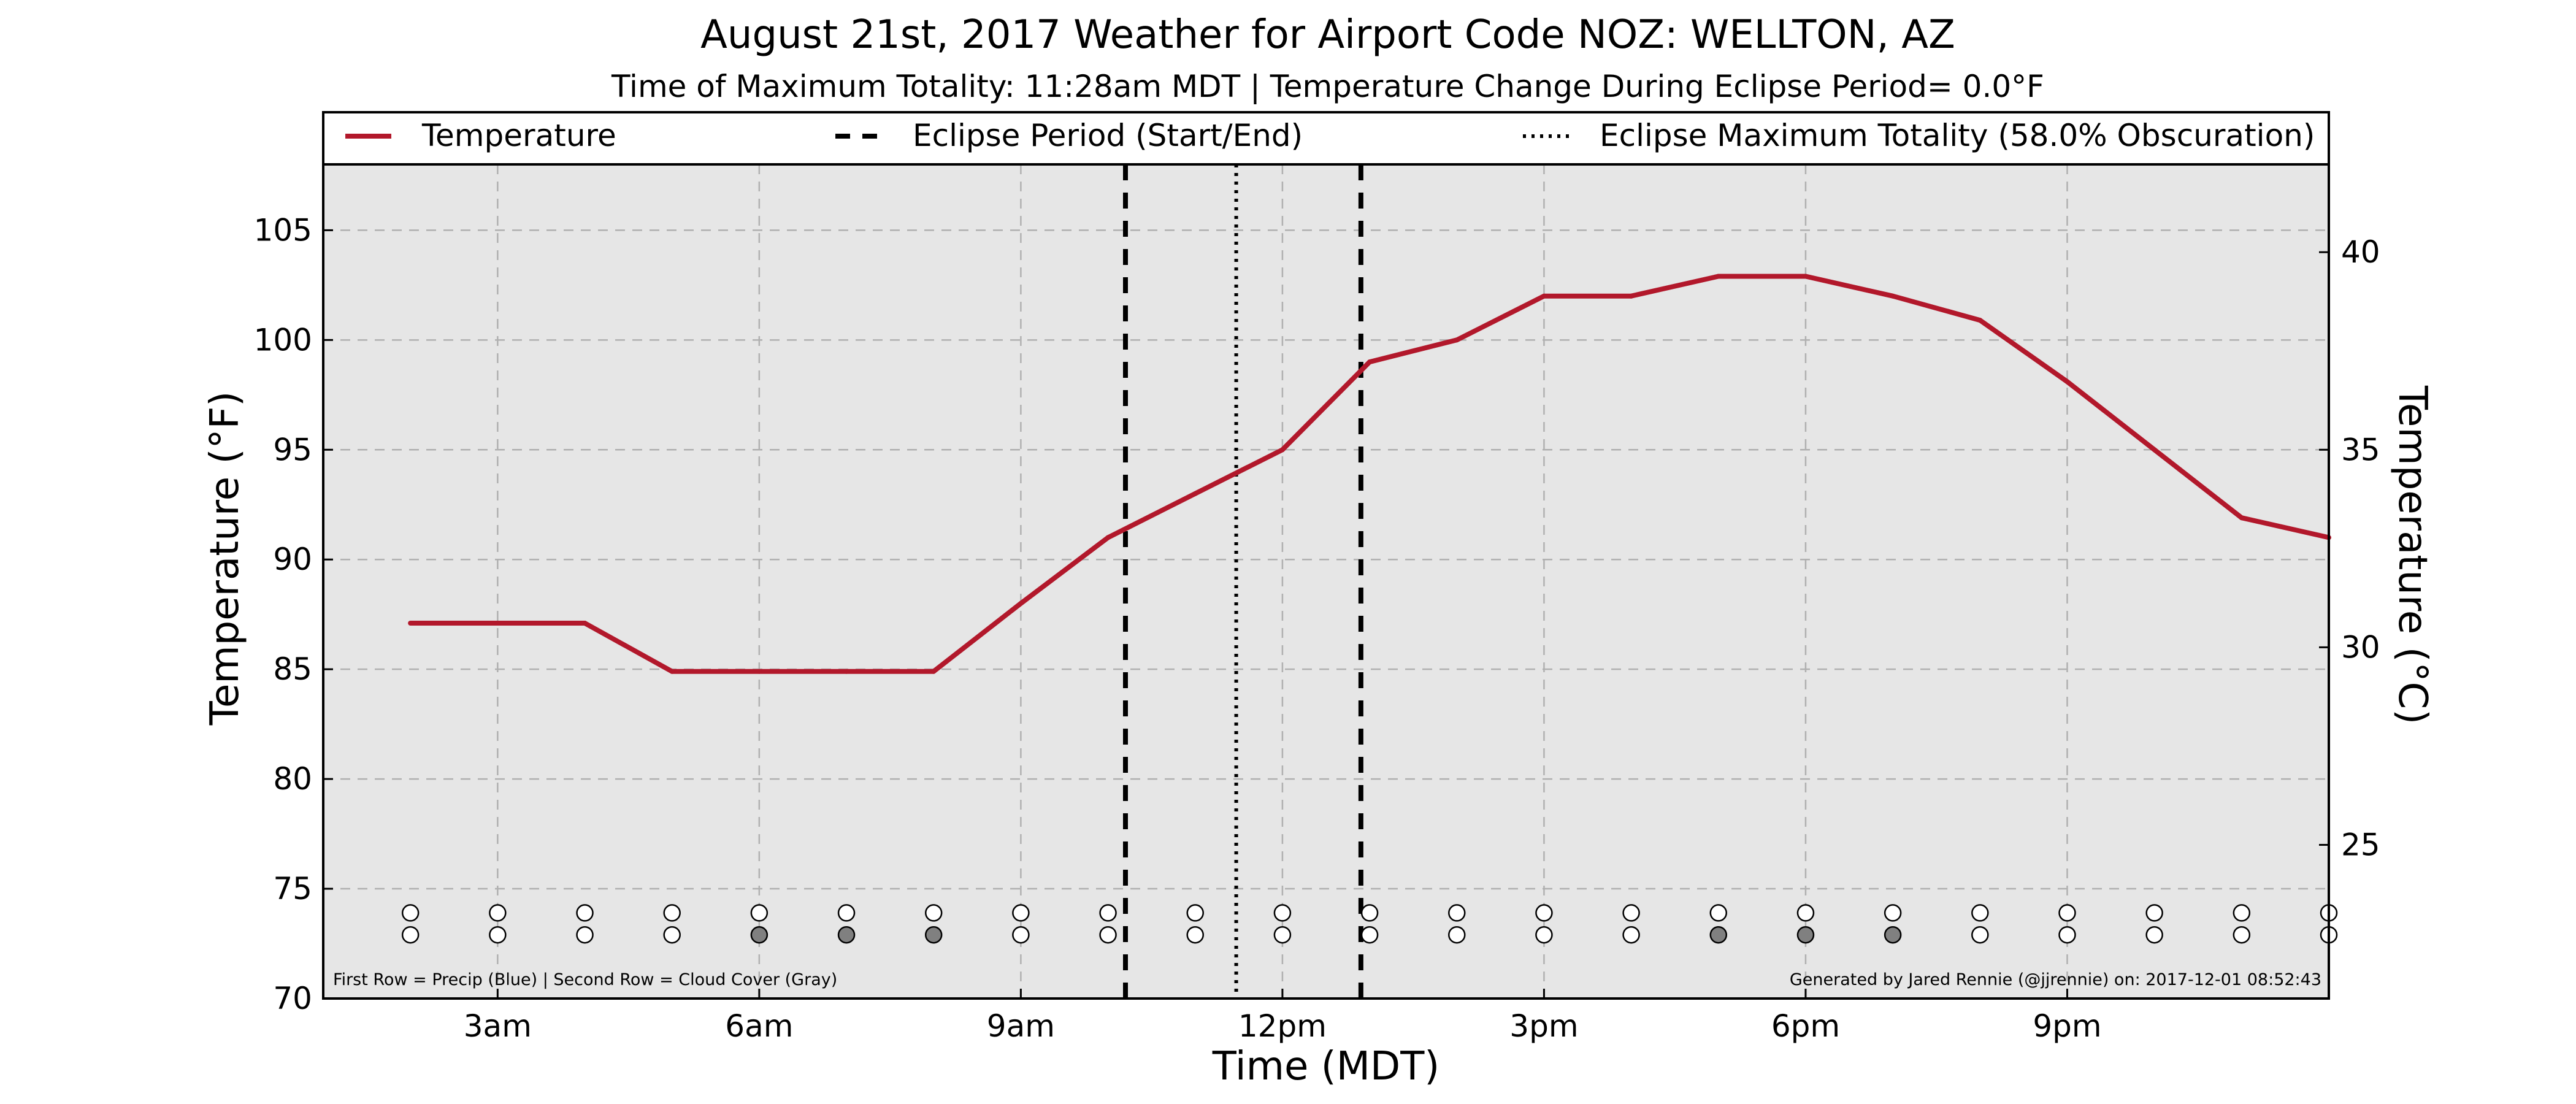  Describe the element at coordinates (292, 779) in the screenshot. I see `y-tick-label: 80` at that location.